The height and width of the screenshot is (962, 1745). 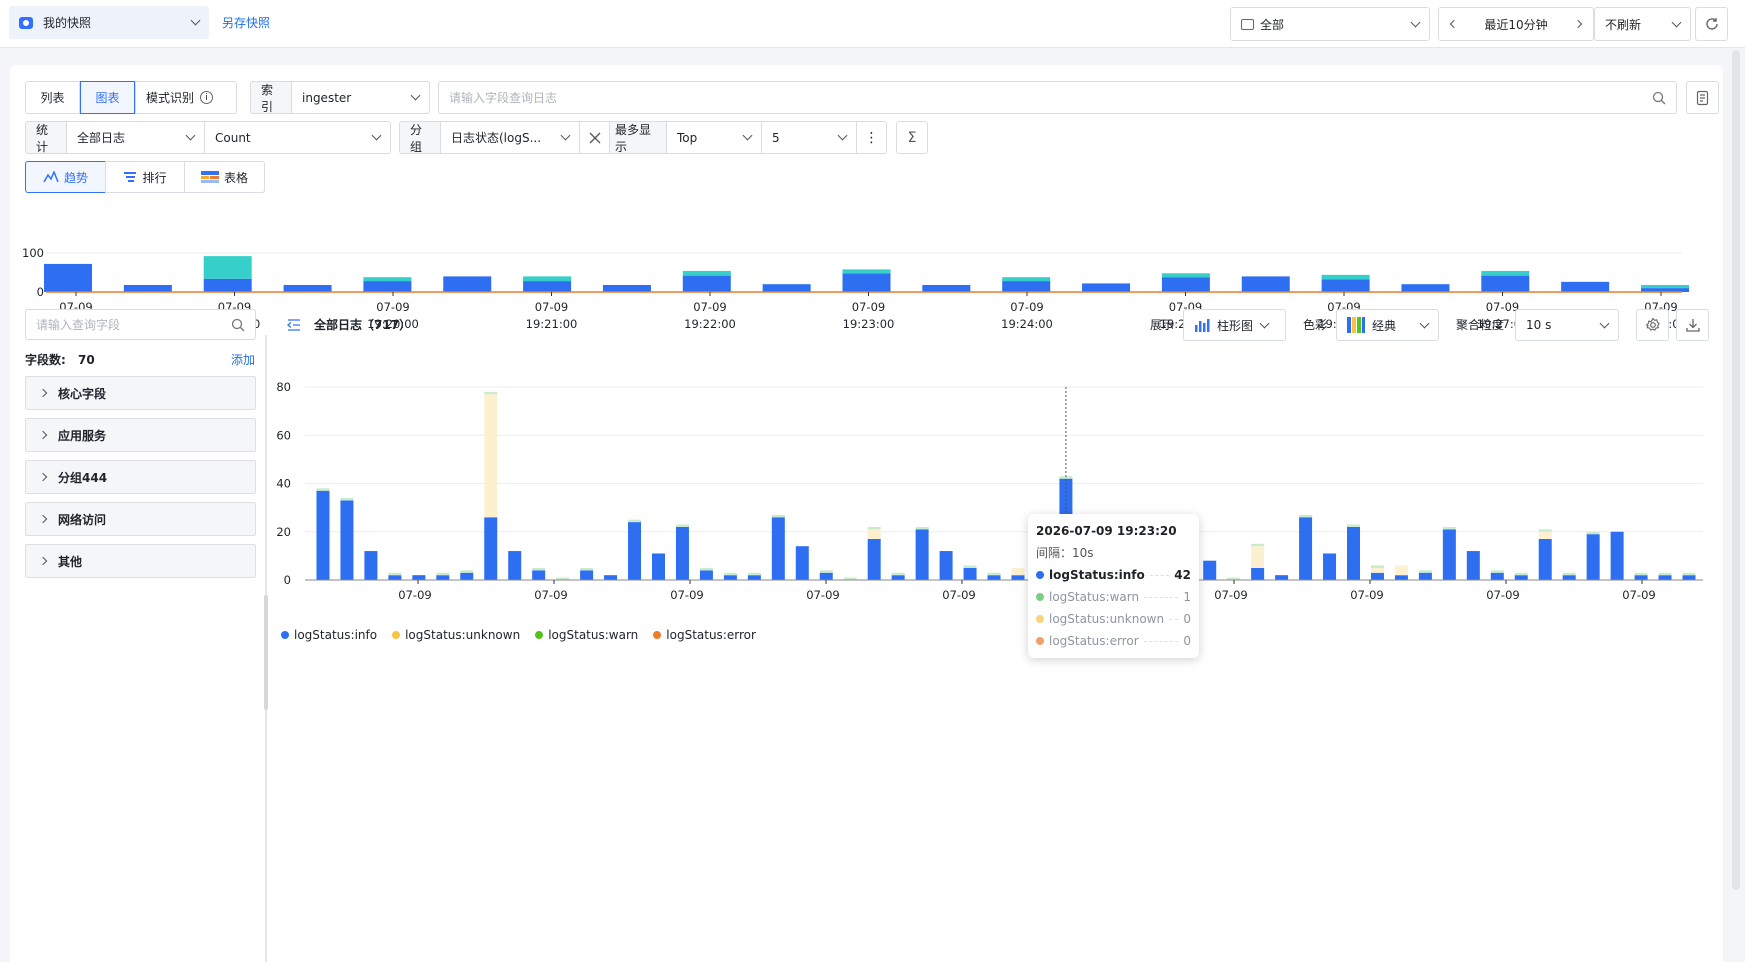 What do you see at coordinates (283, 484) in the screenshot?
I see `y-tick-label: 40` at bounding box center [283, 484].